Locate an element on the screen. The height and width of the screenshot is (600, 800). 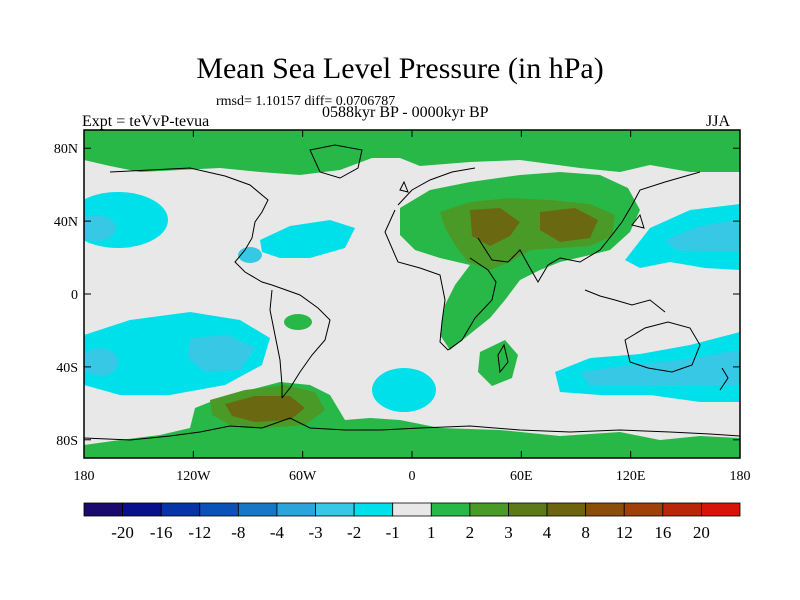
coast-east-asia is located at coordinates (630, 217).